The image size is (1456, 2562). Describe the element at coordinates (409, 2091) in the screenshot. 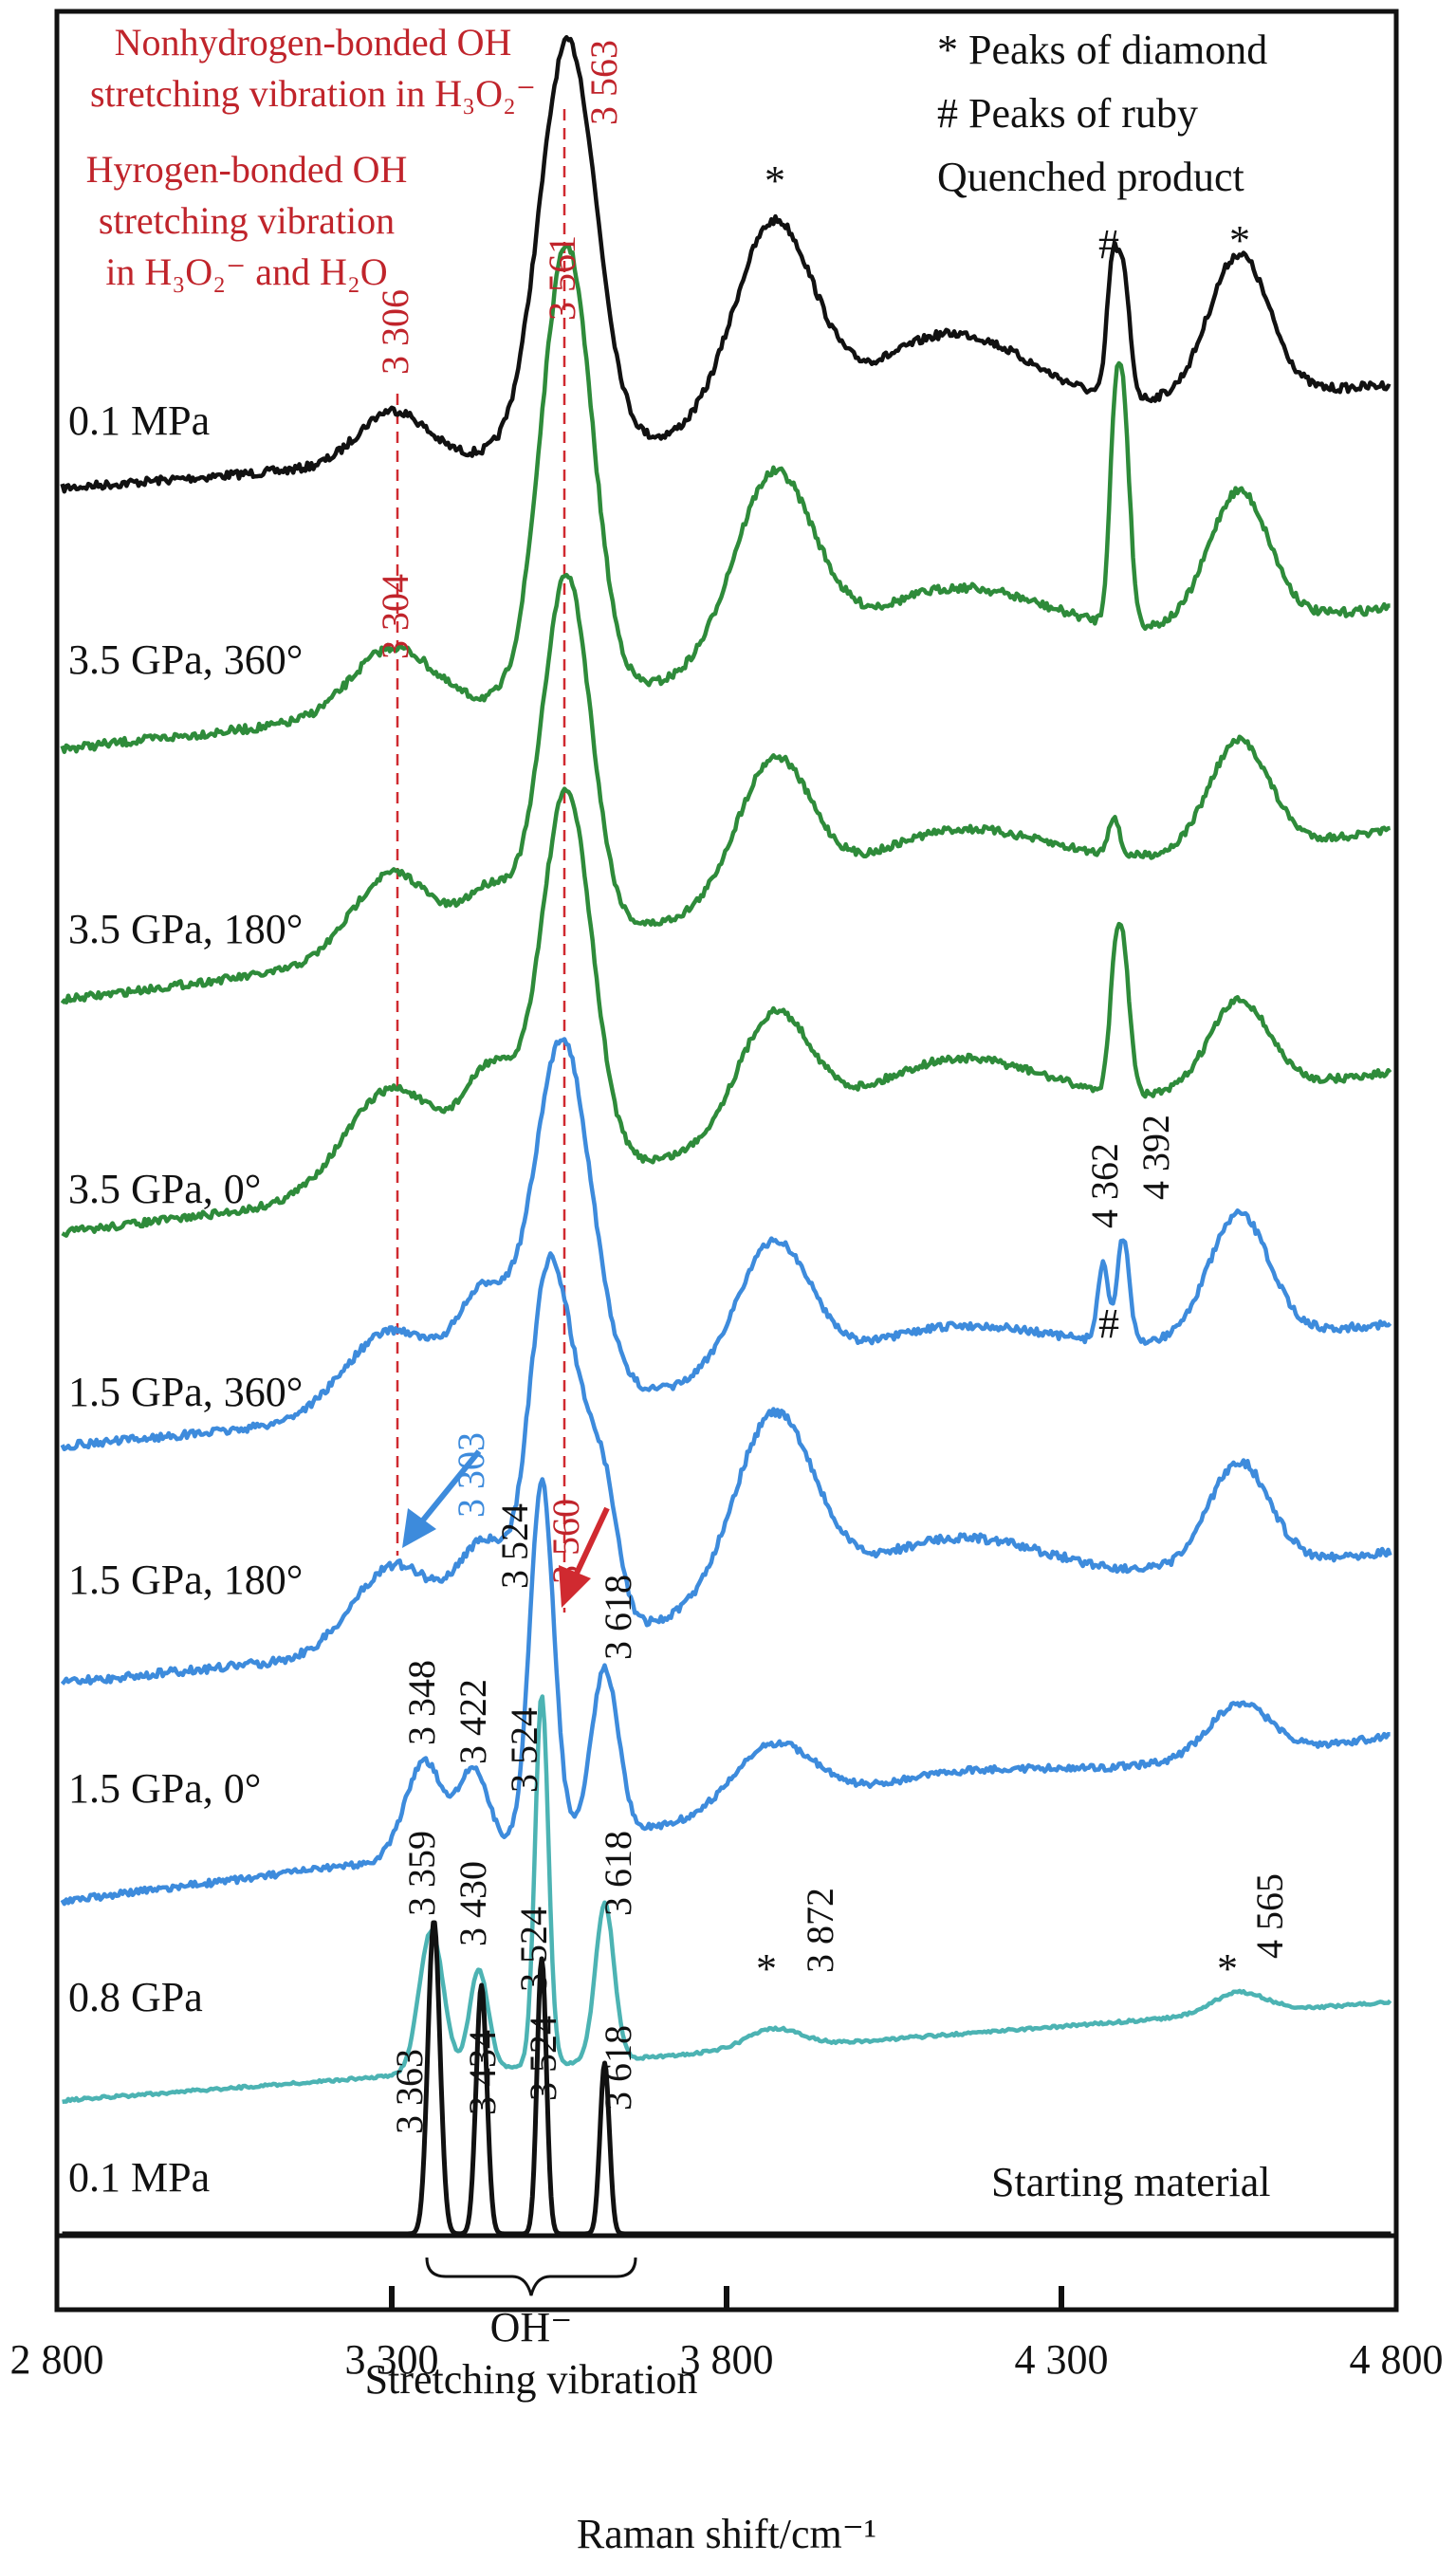

I see `peak-label-3363: 3 363` at that location.